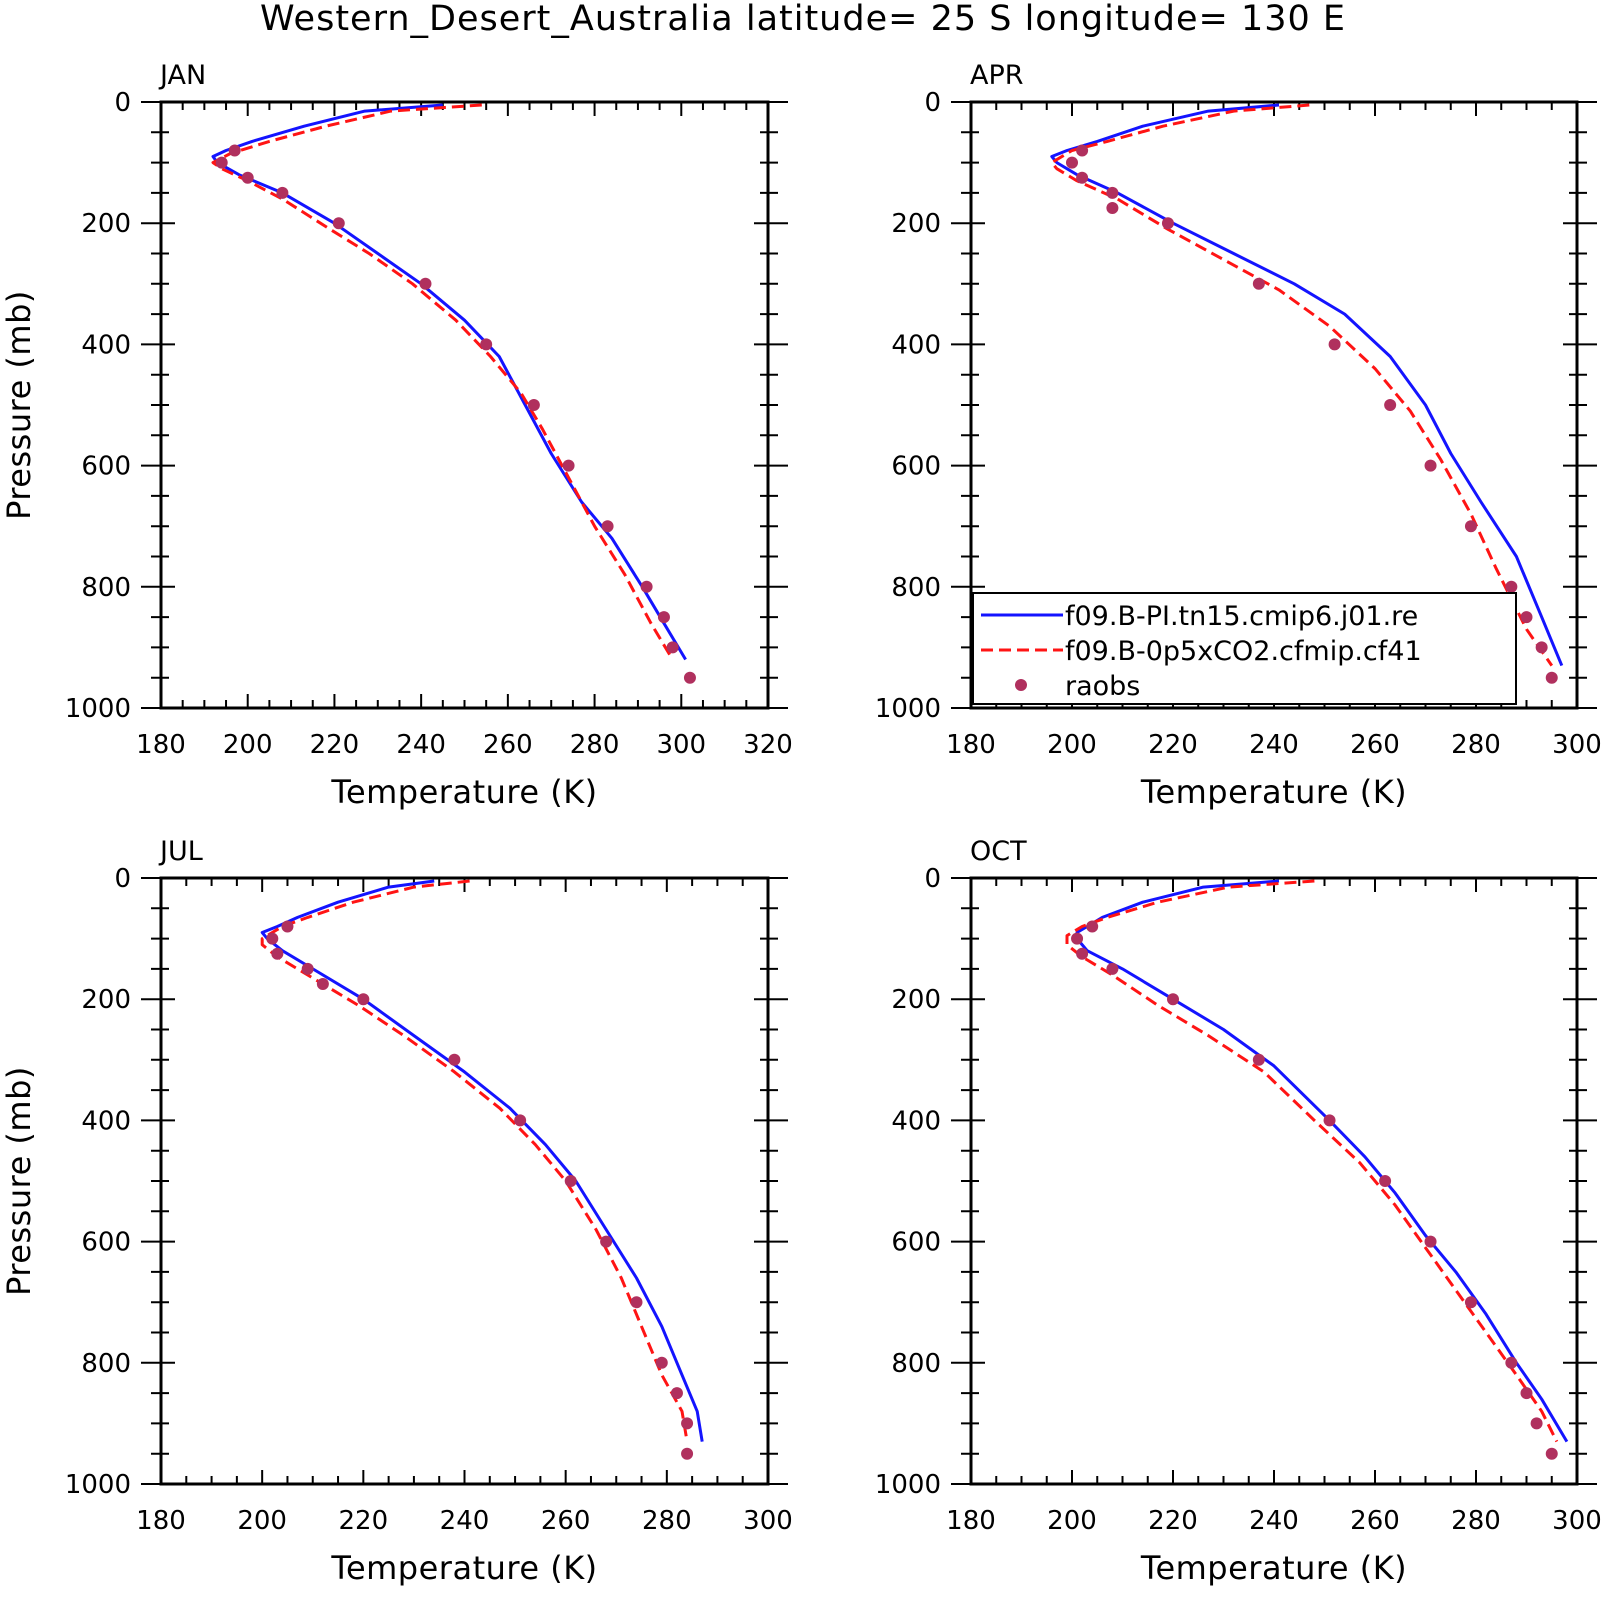 This screenshot has width=1606, height=1600. Describe the element at coordinates (182, 75) in the screenshot. I see `panel-label: JAN` at that location.